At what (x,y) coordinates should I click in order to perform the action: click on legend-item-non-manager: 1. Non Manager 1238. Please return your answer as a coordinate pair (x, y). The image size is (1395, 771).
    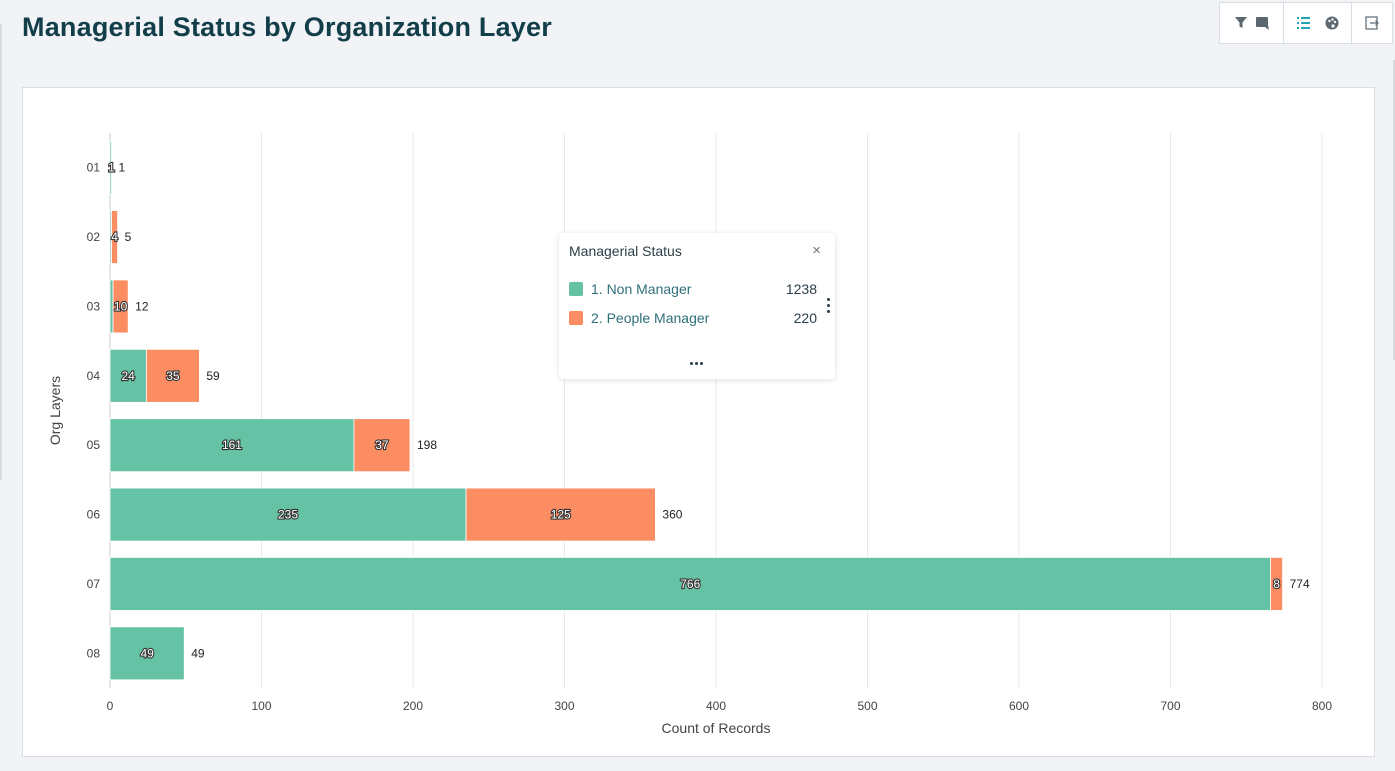
    Looking at the image, I should click on (693, 289).